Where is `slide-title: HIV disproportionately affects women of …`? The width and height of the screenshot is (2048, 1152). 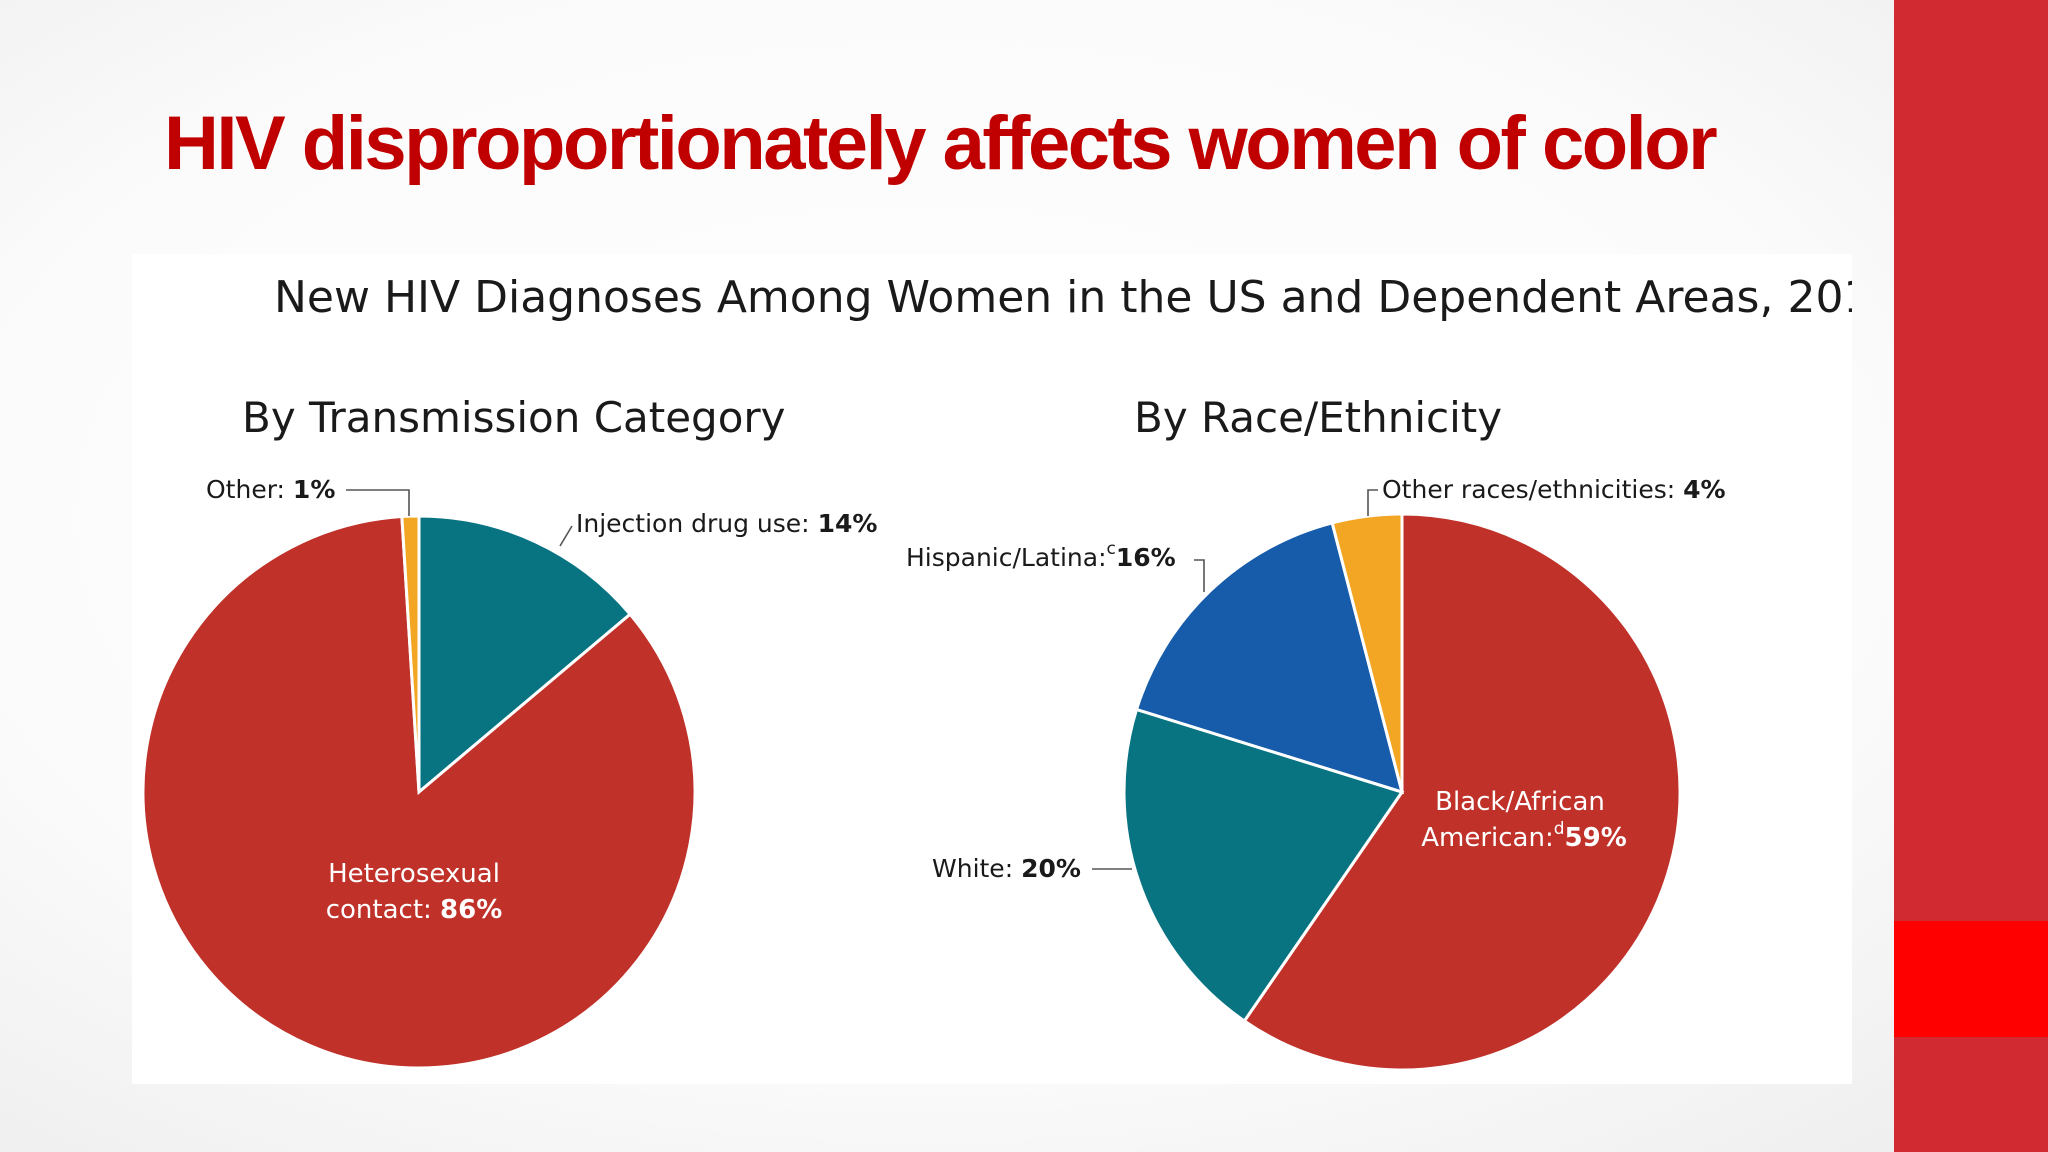
slide-title: HIV disproportionately affects women of … is located at coordinates (941, 143).